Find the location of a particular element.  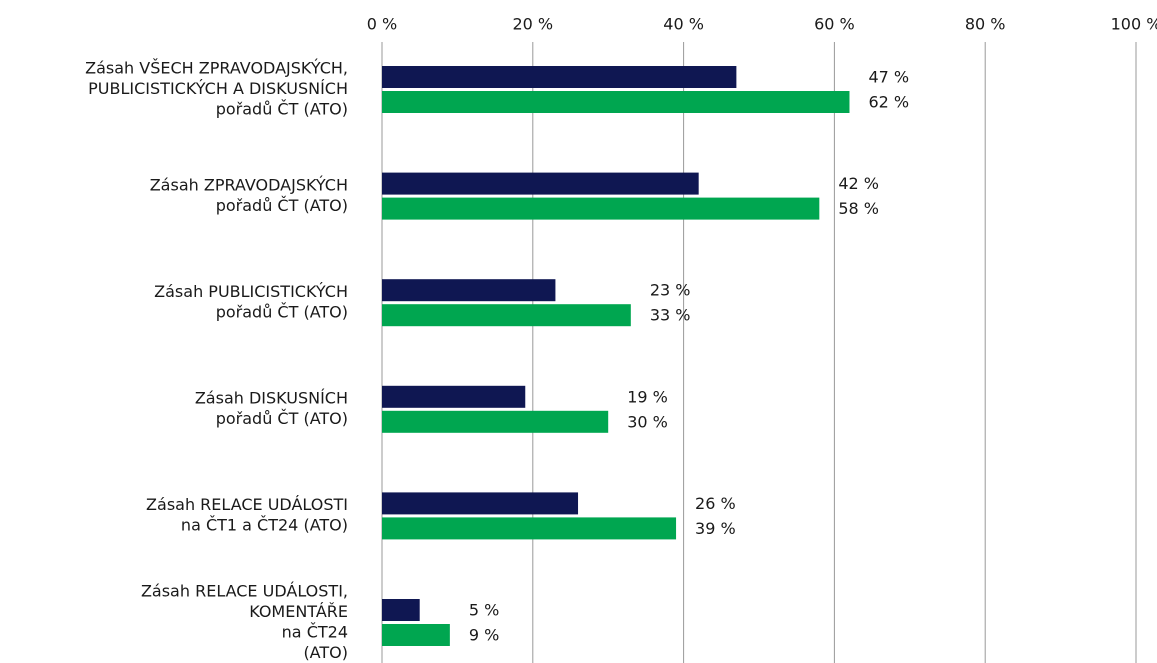

value-label: 19 % is located at coordinates (647, 396).